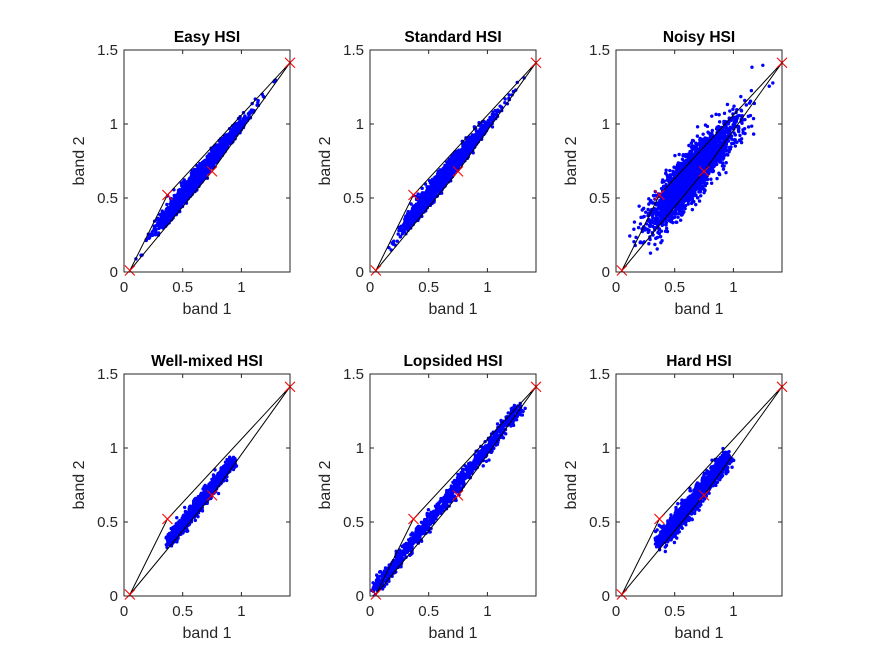  I want to click on chart-0-ytick-label: 1.5, so click(107, 50).